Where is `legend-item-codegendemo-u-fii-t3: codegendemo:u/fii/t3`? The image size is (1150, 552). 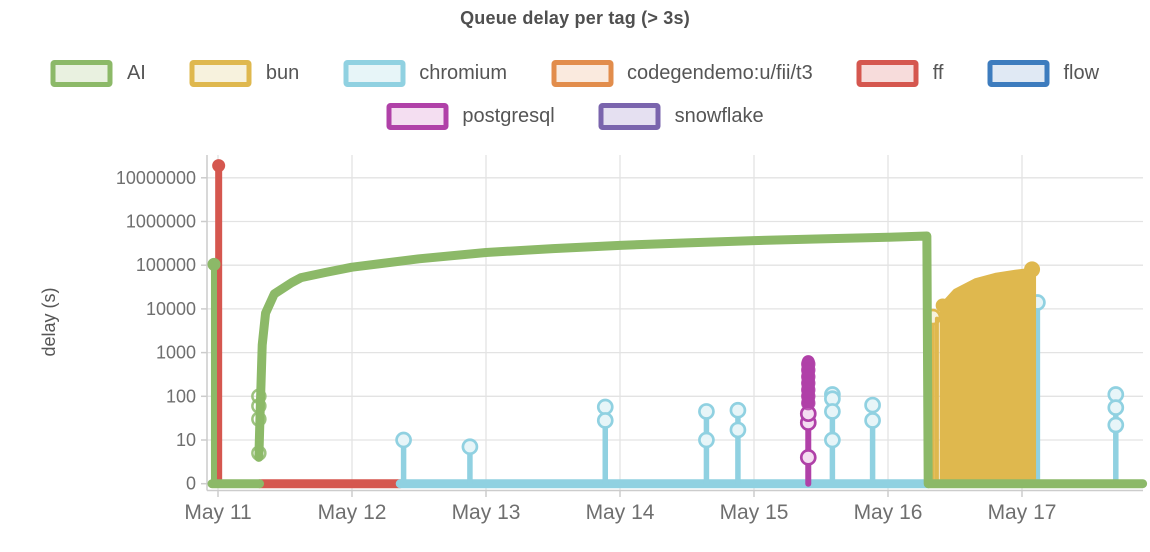
legend-item-codegendemo-u-fii-t3: codegendemo:u/fii/t3 is located at coordinates (682, 73).